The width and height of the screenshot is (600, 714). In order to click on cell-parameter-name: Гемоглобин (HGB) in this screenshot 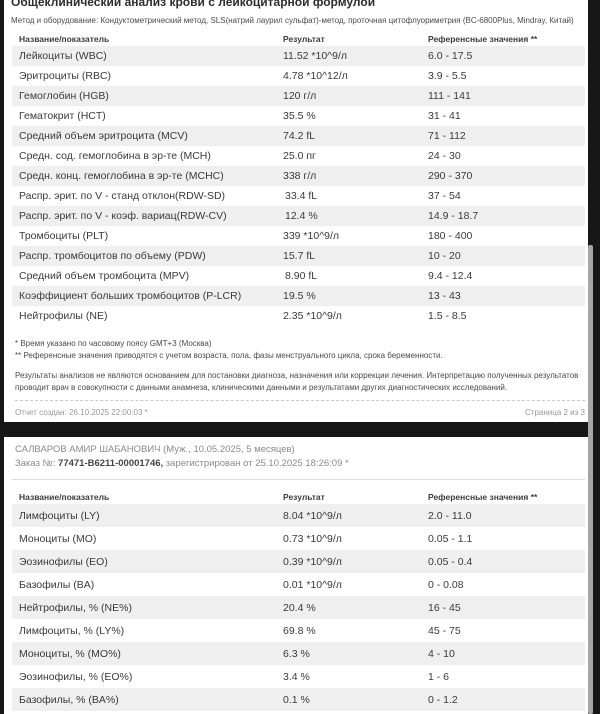, I will do `click(147, 96)`.